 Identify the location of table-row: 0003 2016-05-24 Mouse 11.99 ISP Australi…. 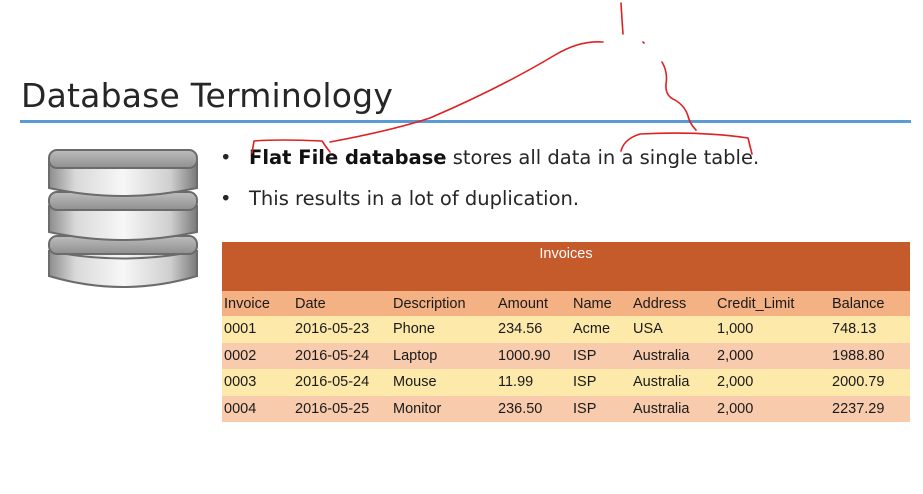
(566, 382).